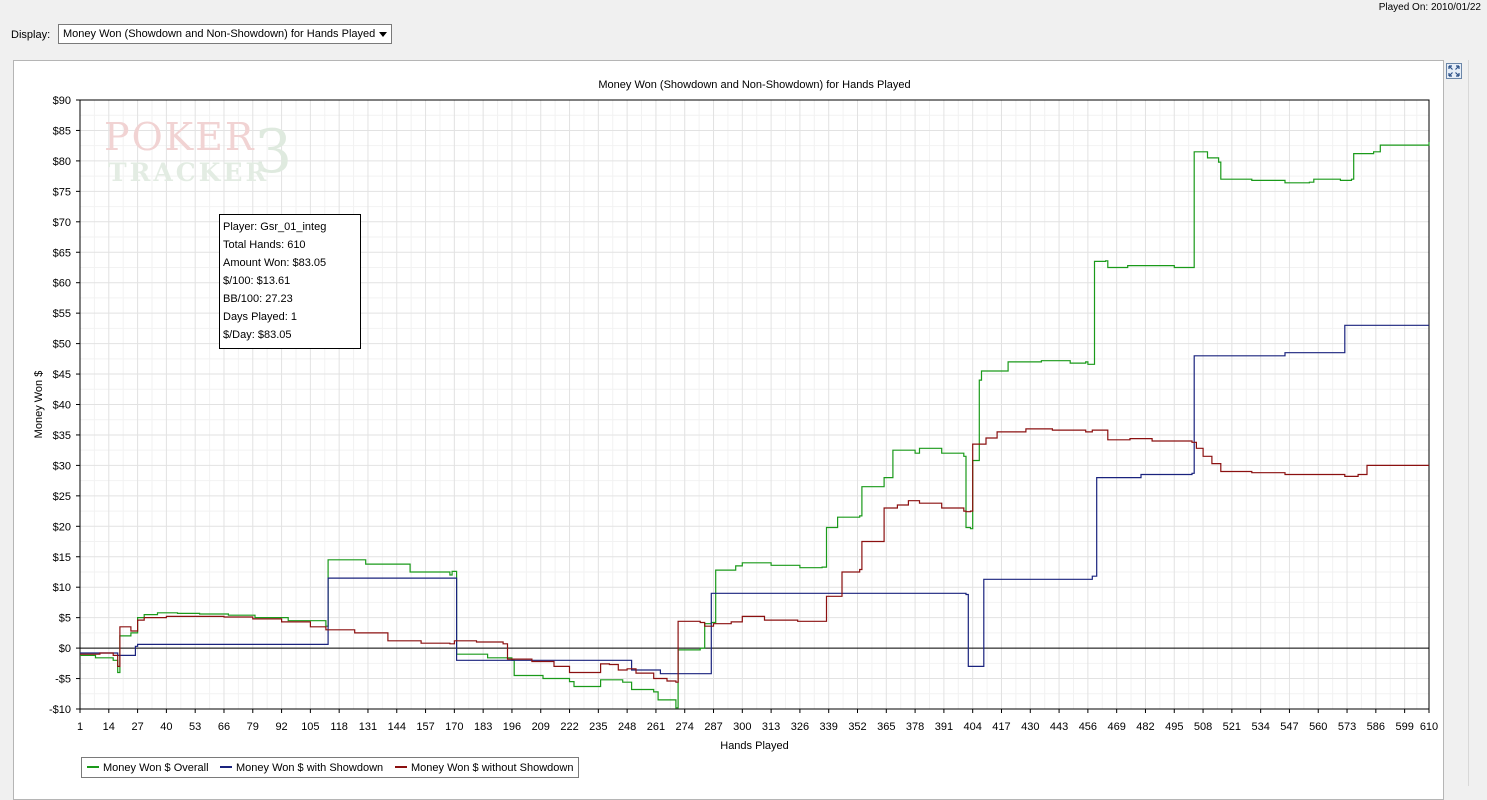 The image size is (1487, 800). What do you see at coordinates (257, 281) in the screenshot?
I see `stat-per-100: $/100: $13.61` at bounding box center [257, 281].